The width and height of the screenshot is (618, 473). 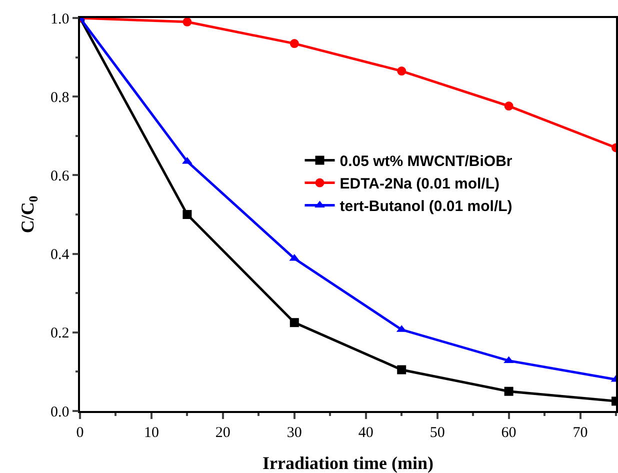 I want to click on y-tick-label: 0.2, so click(x=60, y=334).